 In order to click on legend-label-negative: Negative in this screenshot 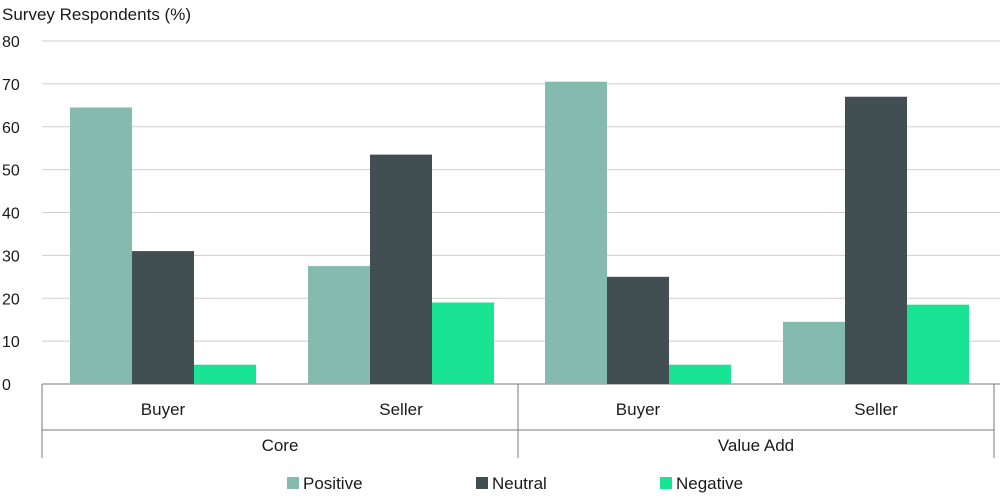, I will do `click(709, 483)`.